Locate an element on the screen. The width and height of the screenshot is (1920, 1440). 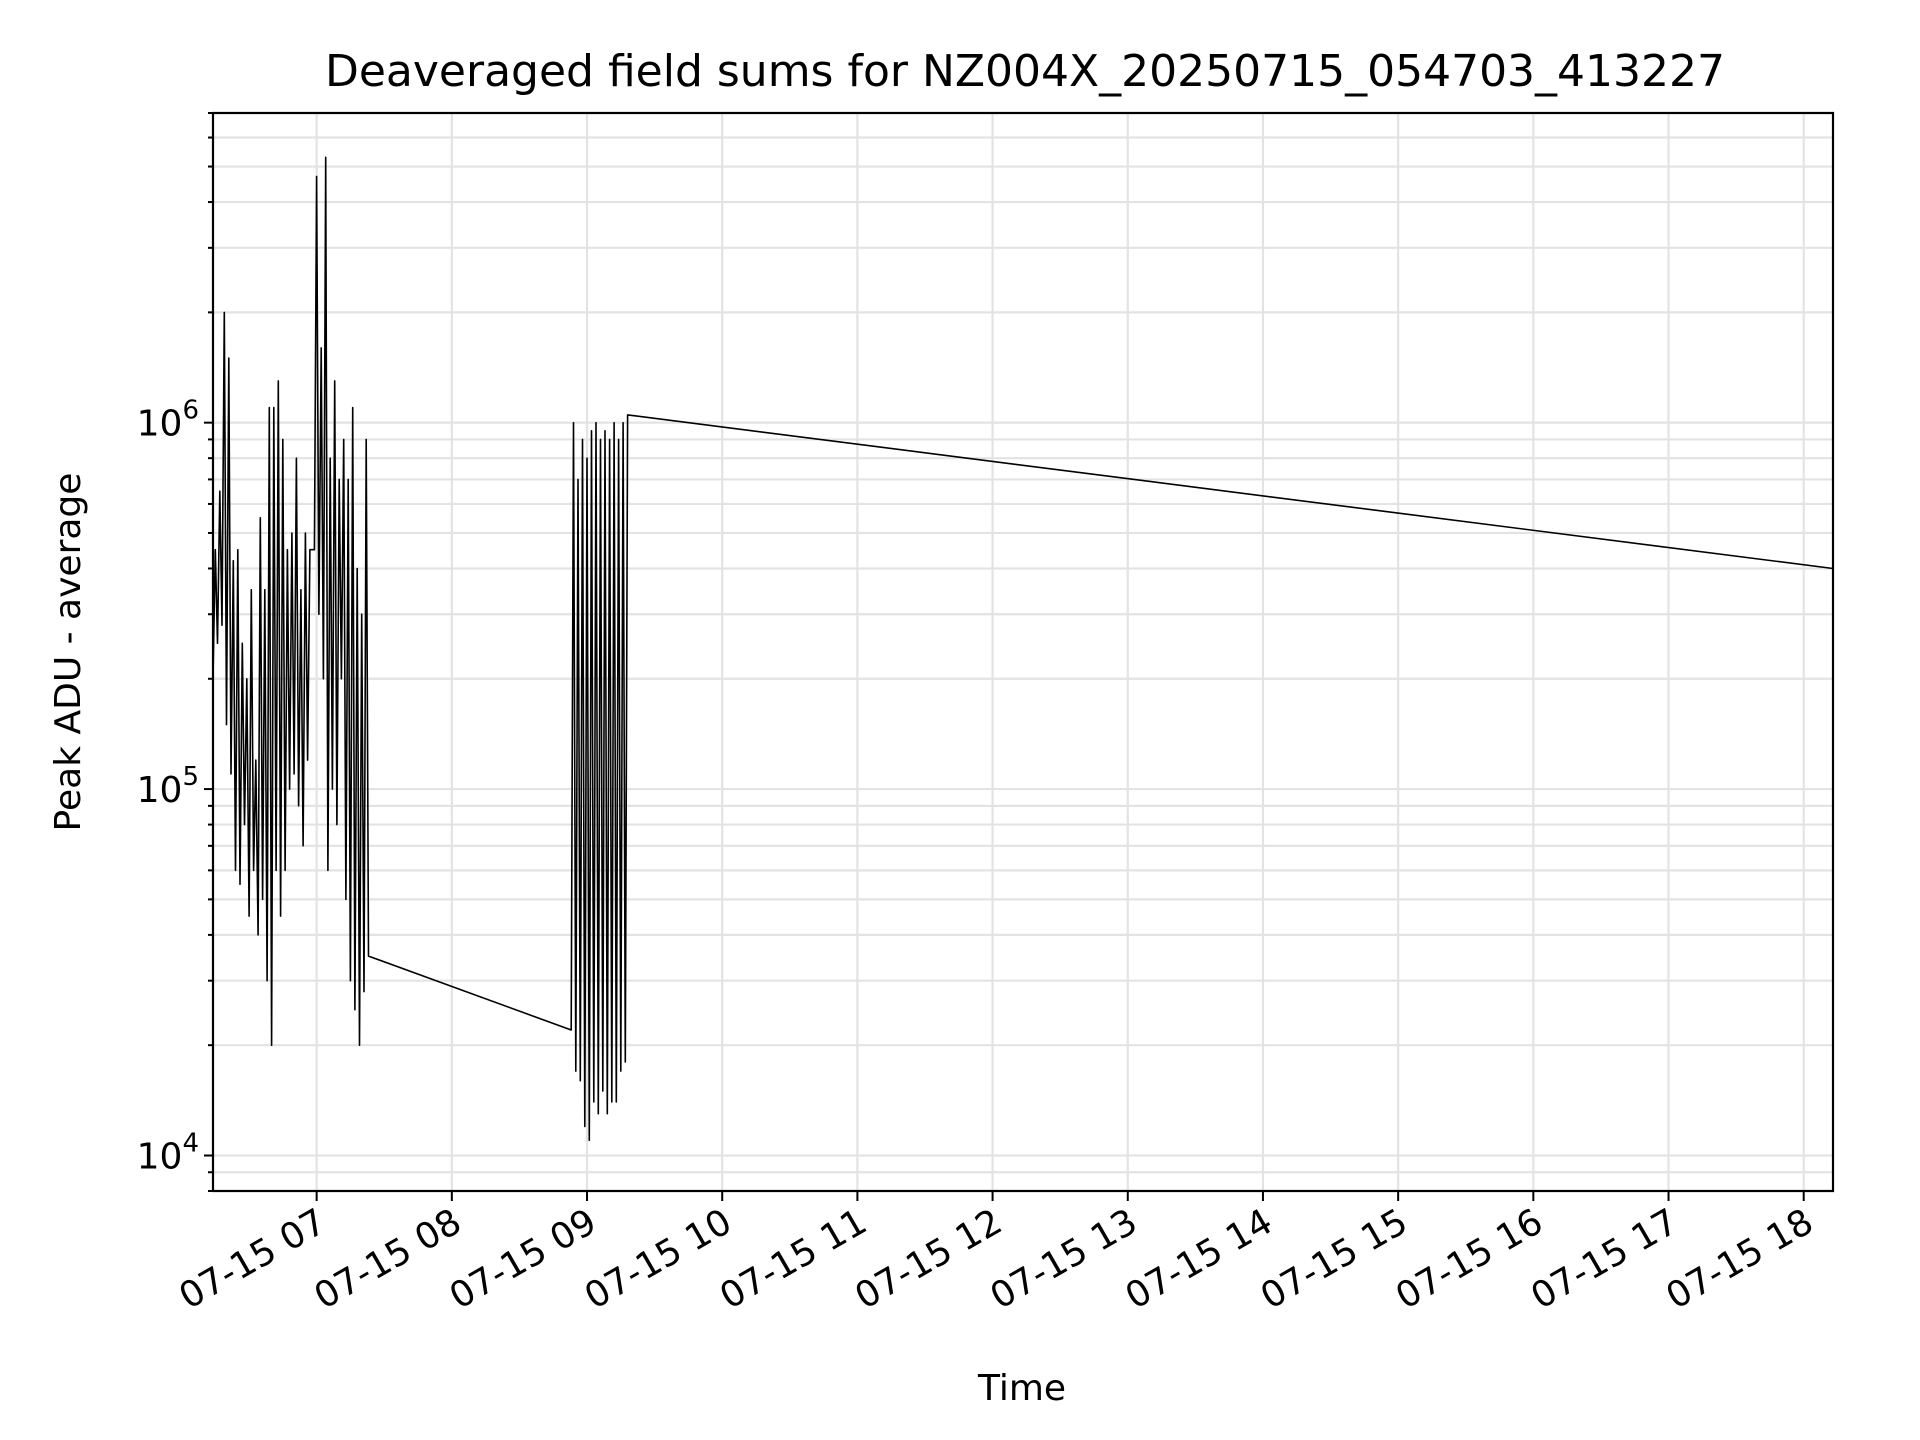
x-tick-label: 07-15 13 is located at coordinates (1064, 1259).